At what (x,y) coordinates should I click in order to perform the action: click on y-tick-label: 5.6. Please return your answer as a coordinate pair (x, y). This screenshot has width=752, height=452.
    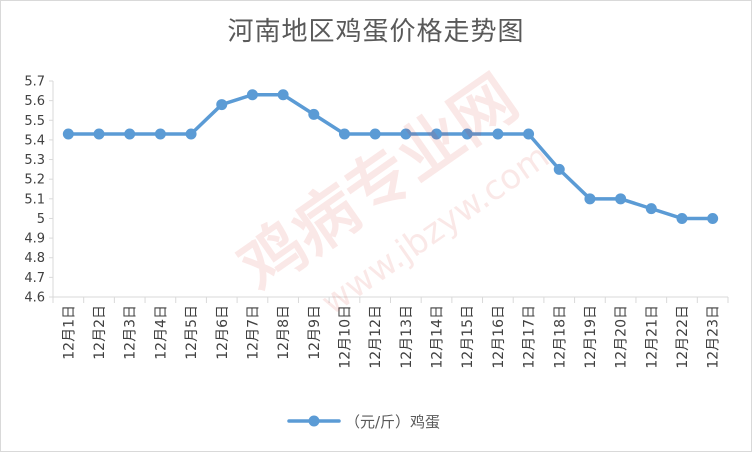
    Looking at the image, I should click on (34, 101).